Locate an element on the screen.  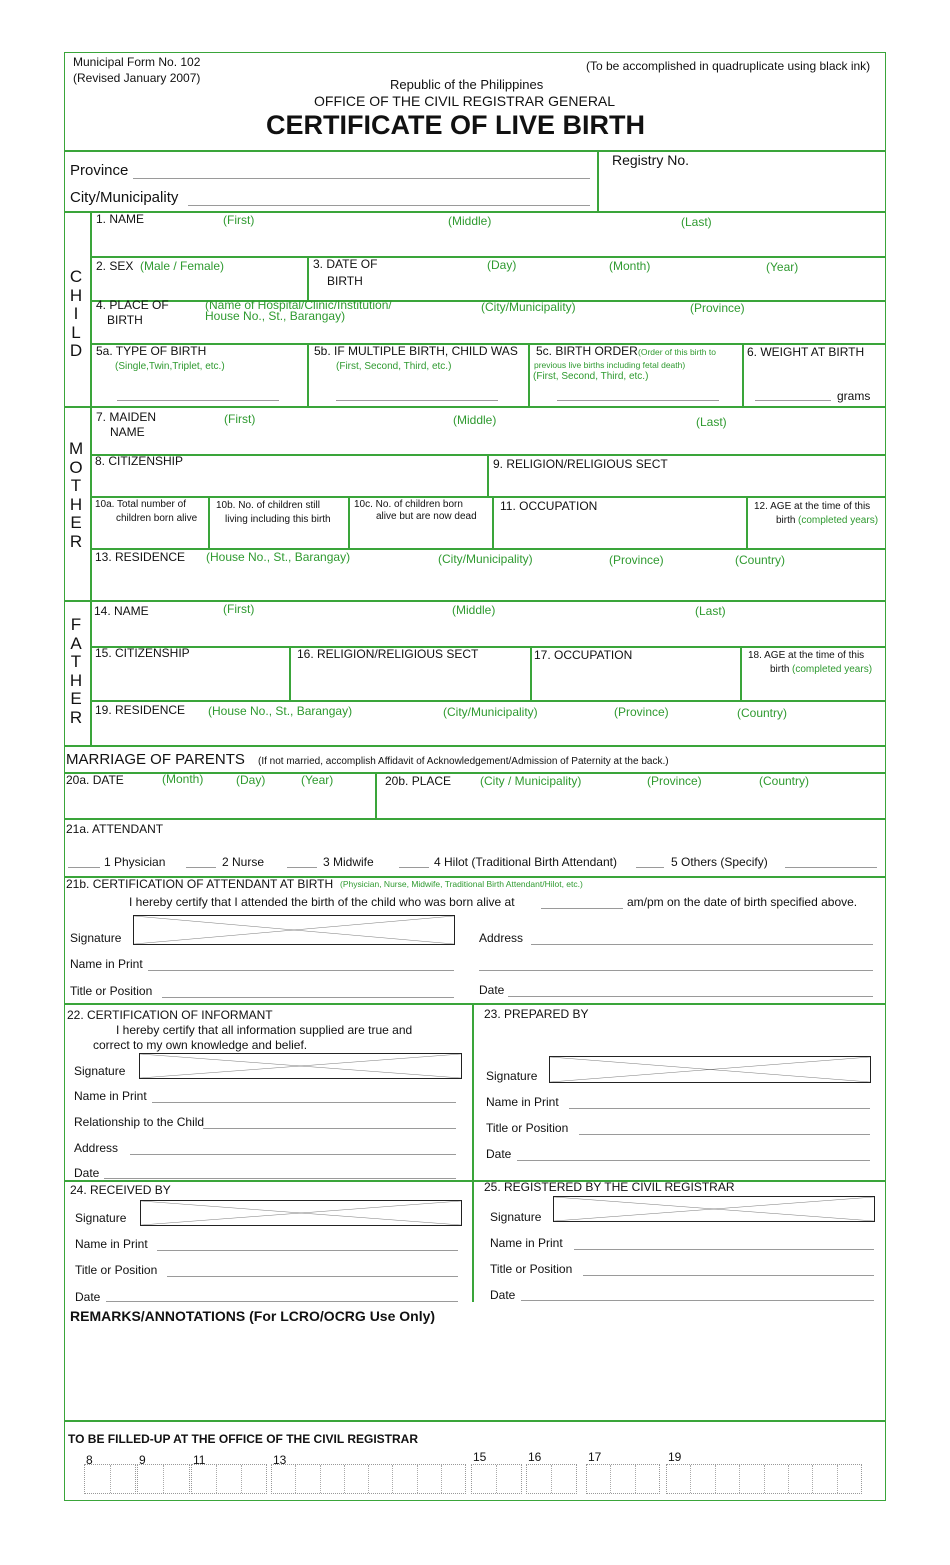
age-label: birth is located at coordinates (780, 669).